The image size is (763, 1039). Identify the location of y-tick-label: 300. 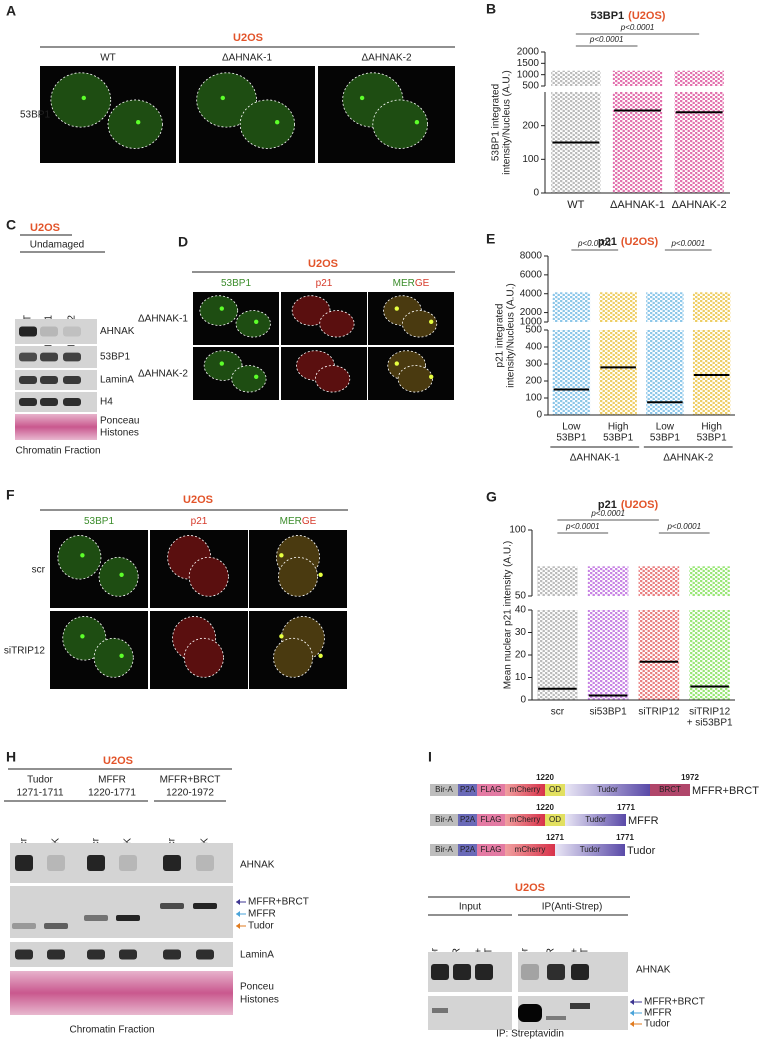
(533, 364).